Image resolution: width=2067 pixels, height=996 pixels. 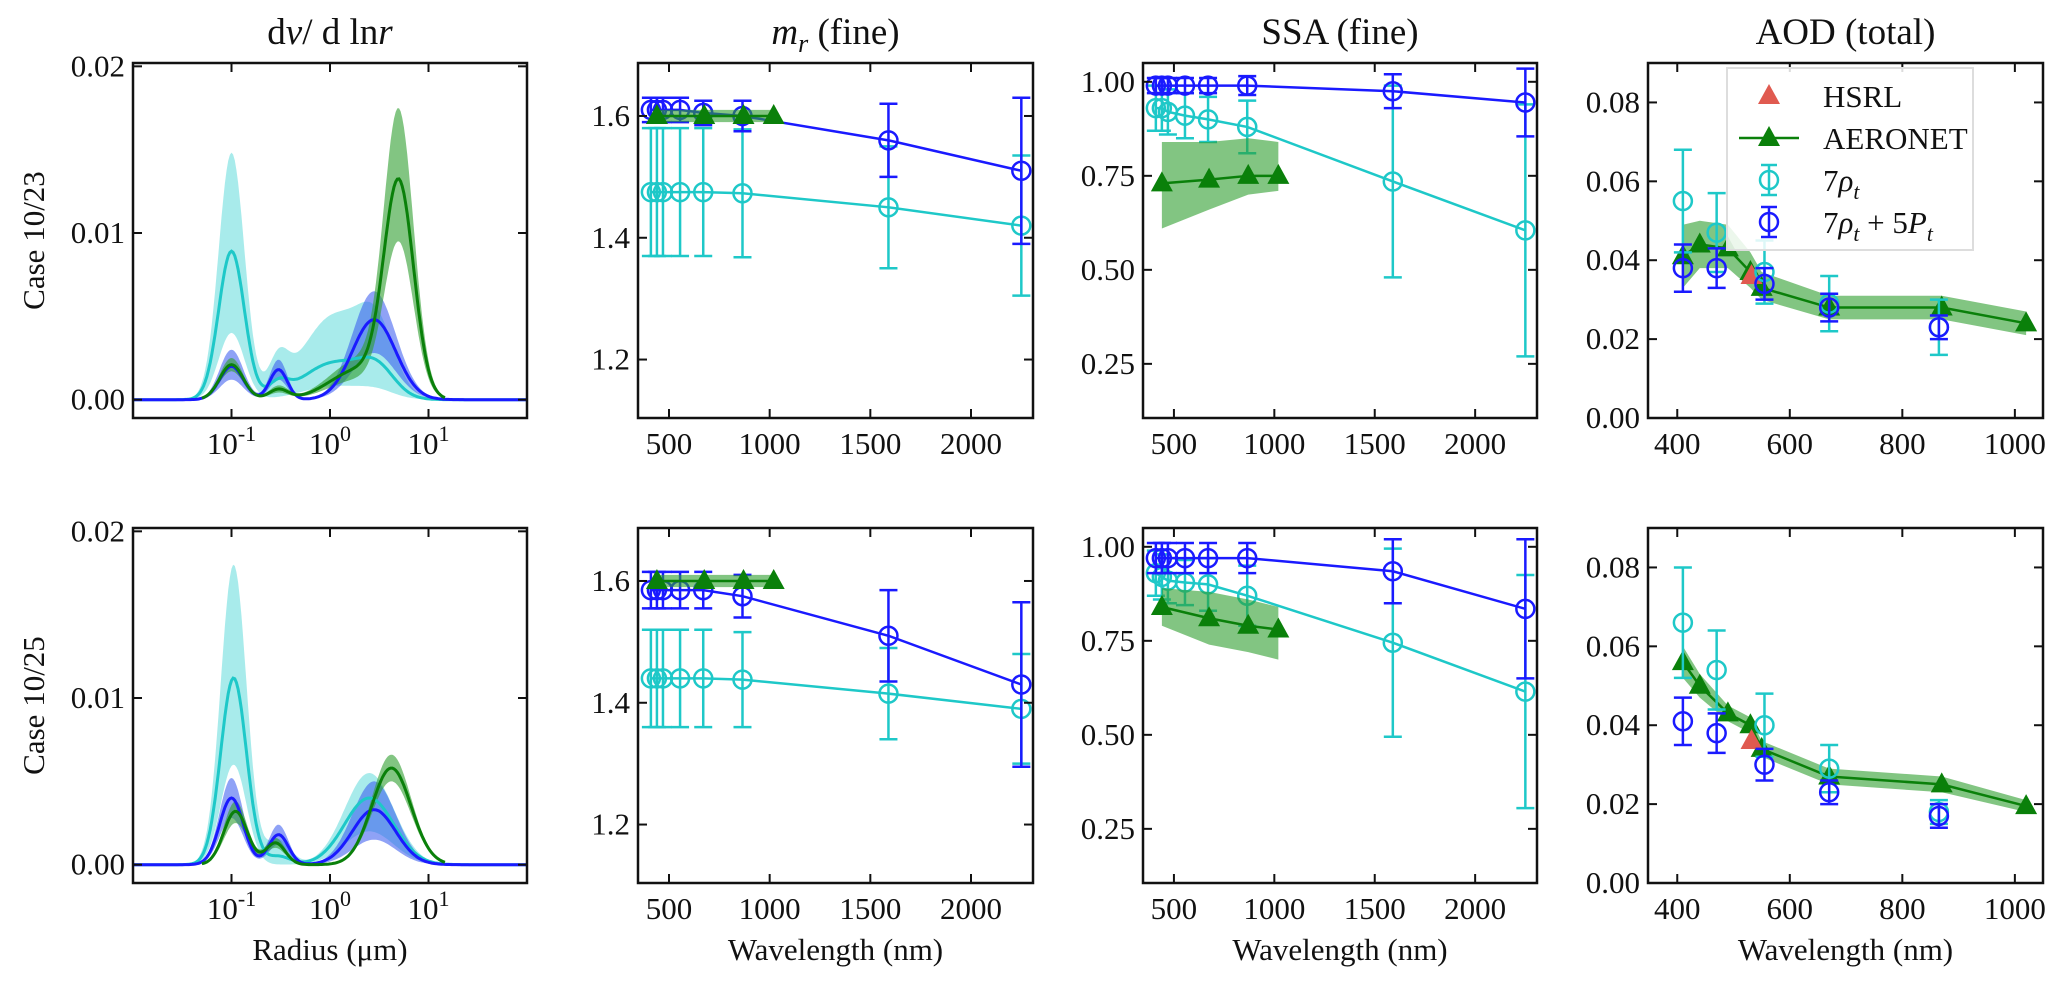 What do you see at coordinates (1895, 138) in the screenshot?
I see `legend-label: AERONET` at bounding box center [1895, 138].